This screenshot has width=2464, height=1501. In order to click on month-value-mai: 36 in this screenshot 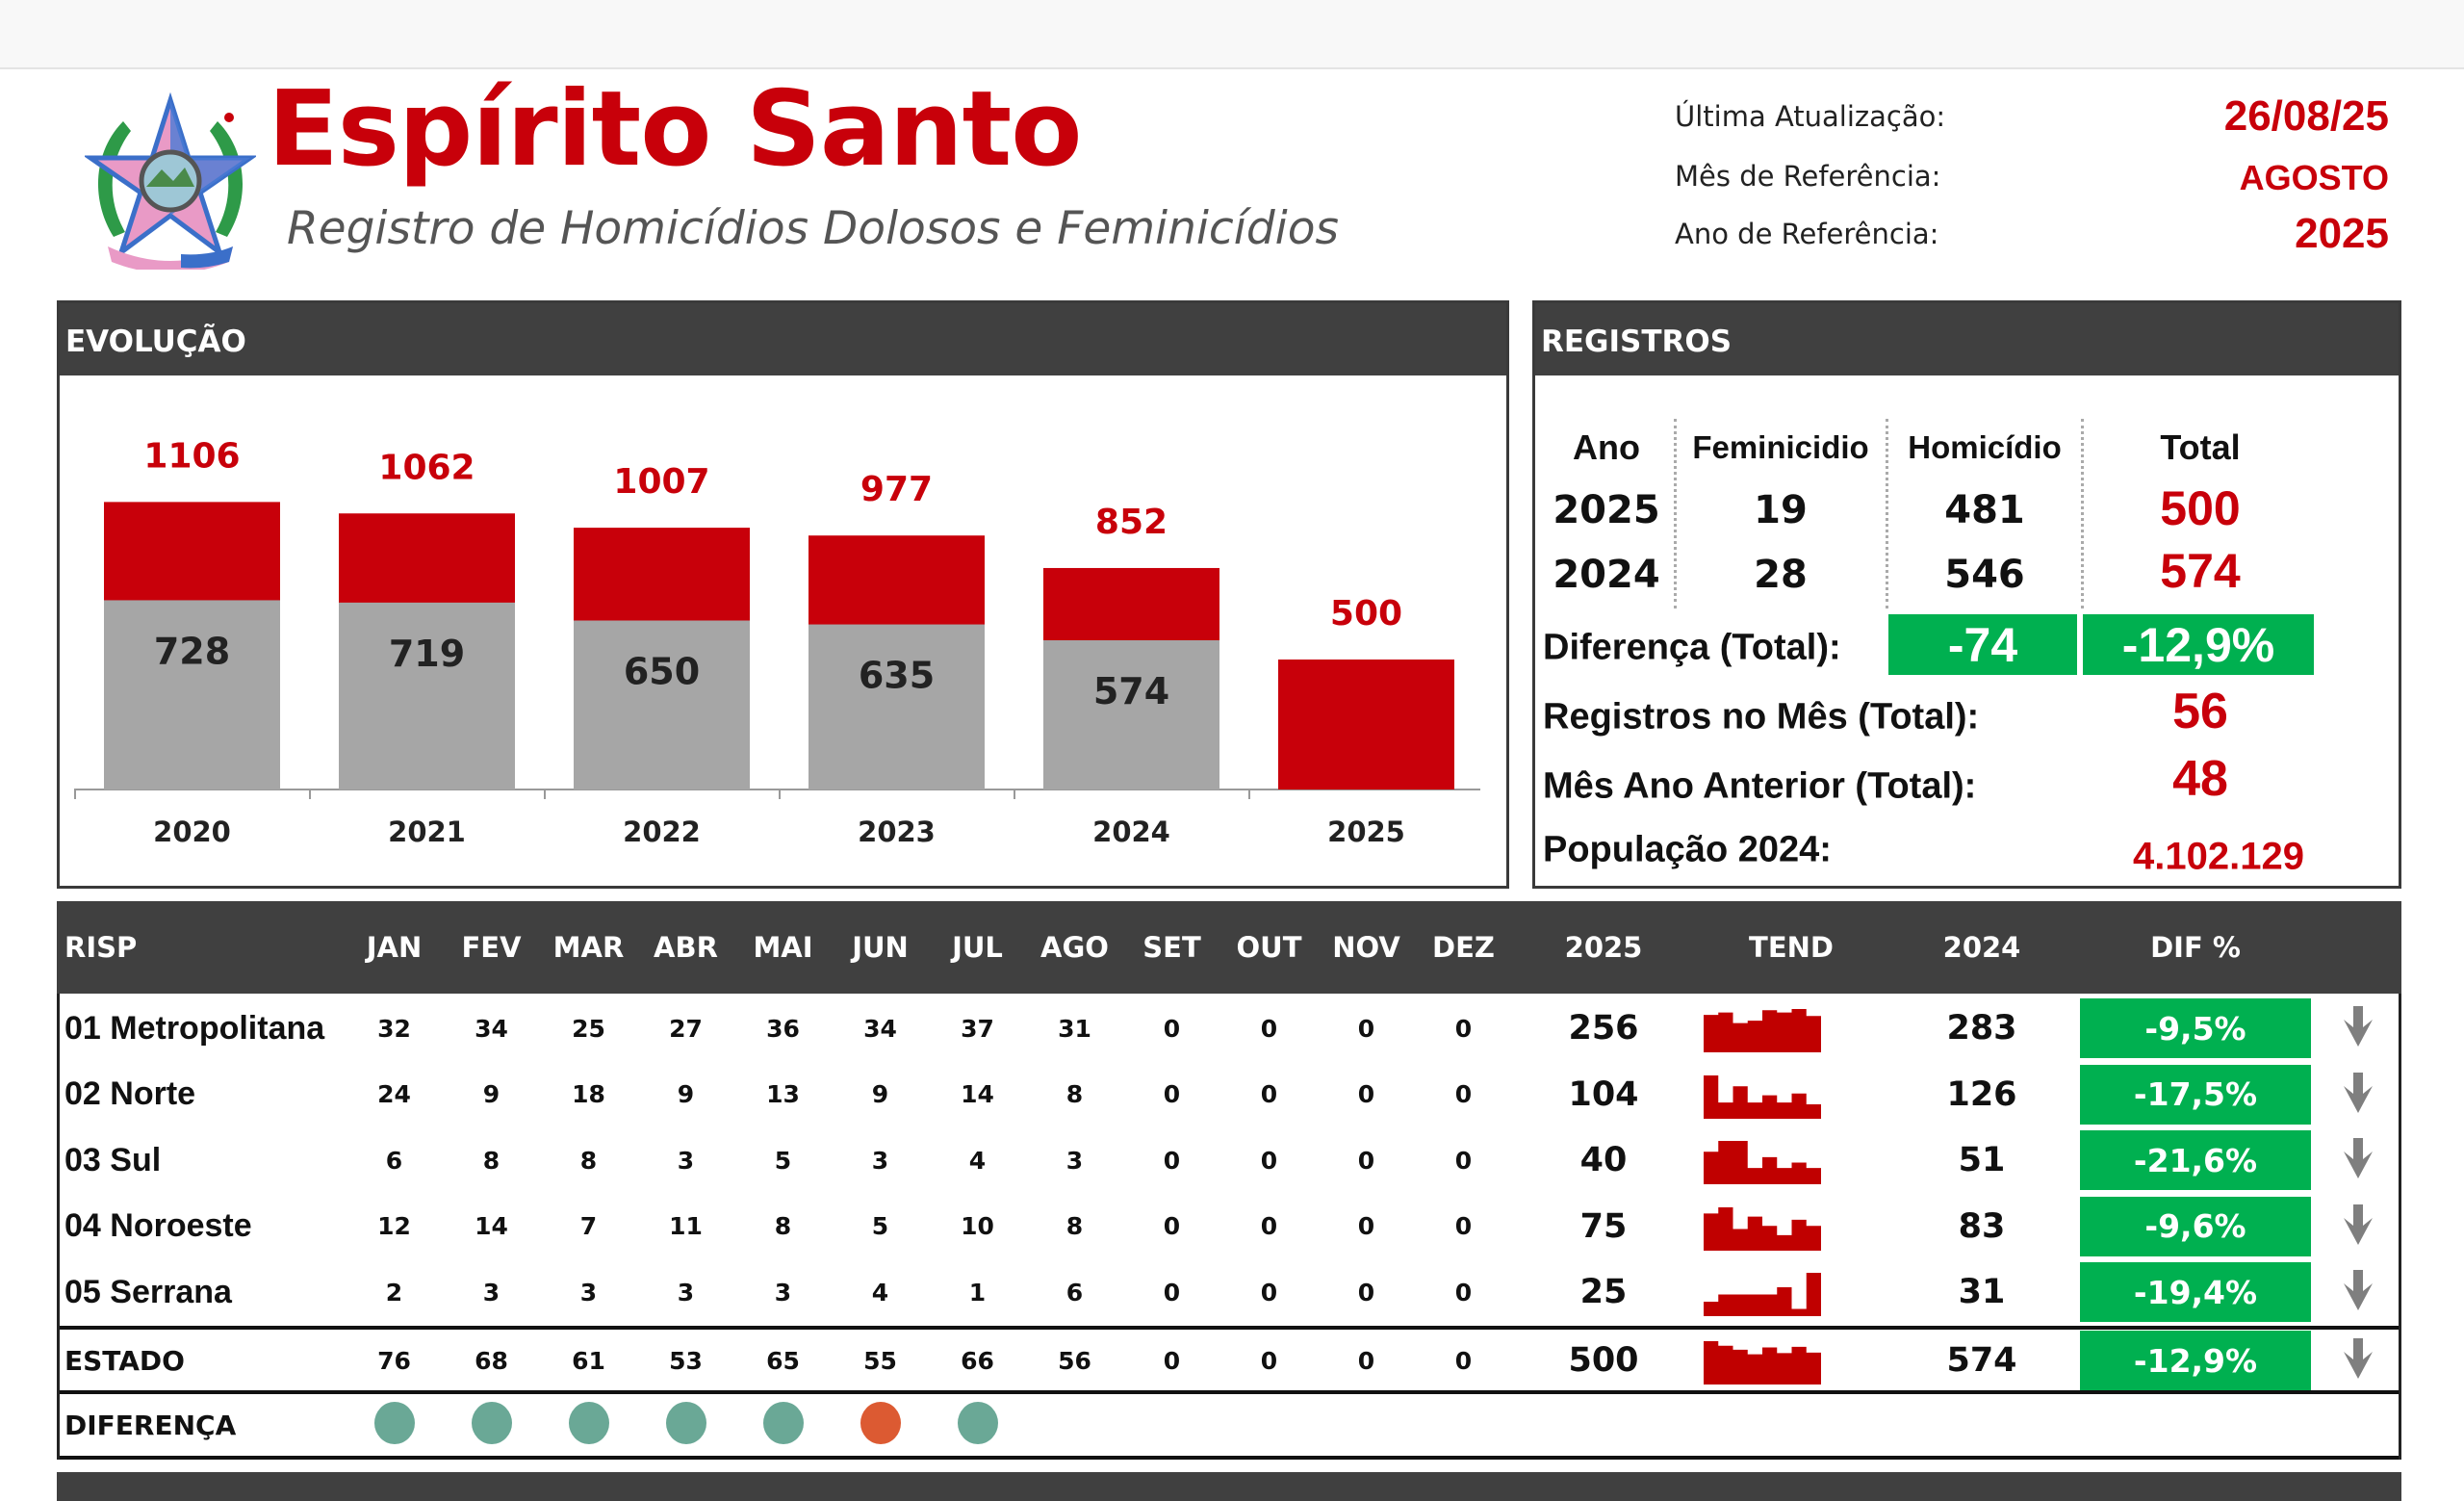, I will do `click(783, 1028)`.